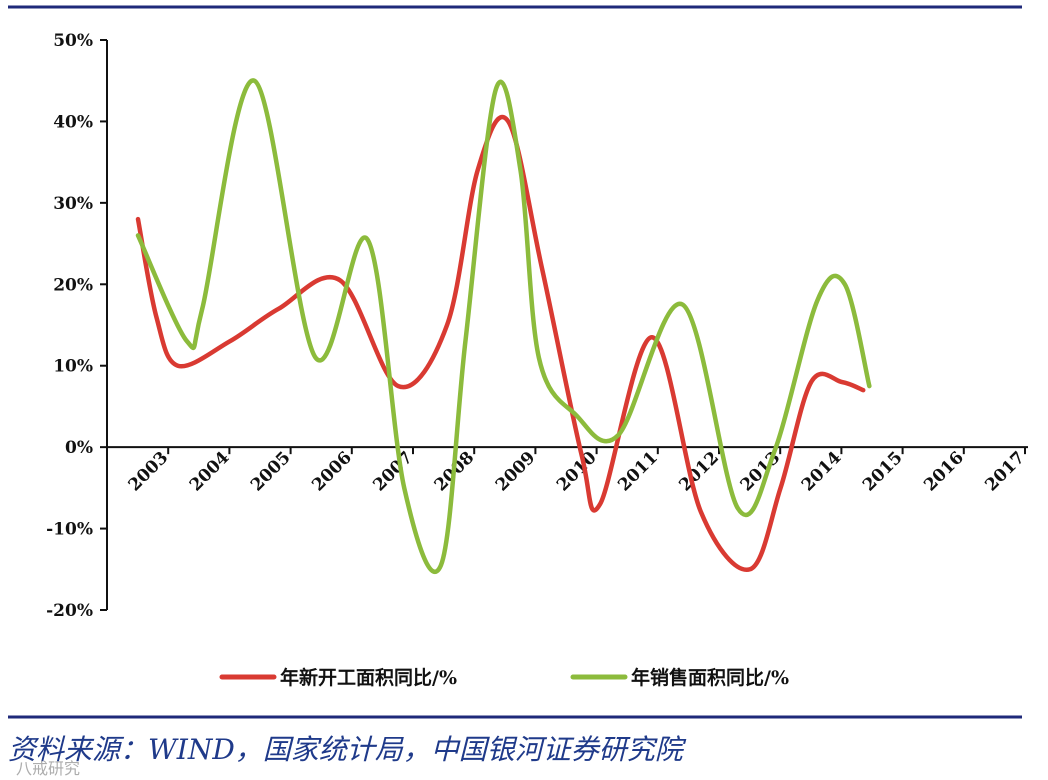 The image size is (1048, 780). I want to click on x-tick-label: 2014, so click(822, 472).